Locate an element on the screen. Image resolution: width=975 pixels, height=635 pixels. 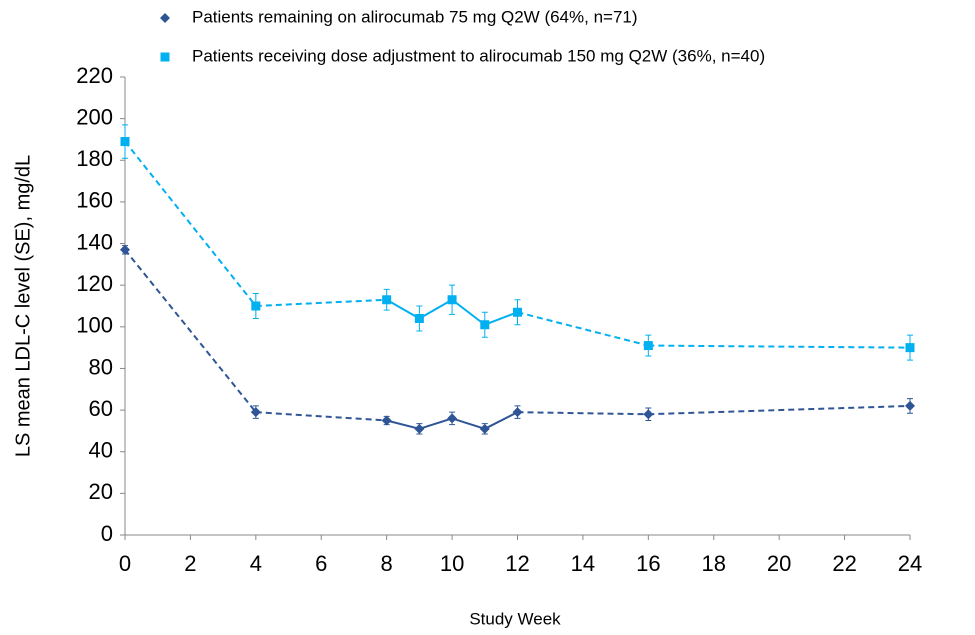
x-tick-label: 10 is located at coordinates (452, 563).